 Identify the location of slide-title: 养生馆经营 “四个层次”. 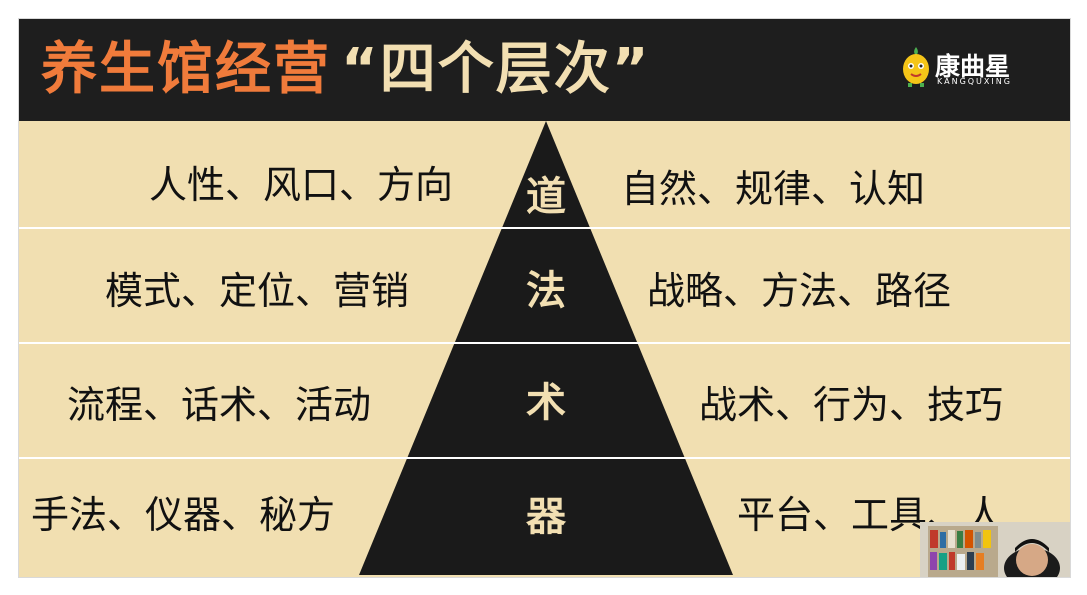
(346, 70).